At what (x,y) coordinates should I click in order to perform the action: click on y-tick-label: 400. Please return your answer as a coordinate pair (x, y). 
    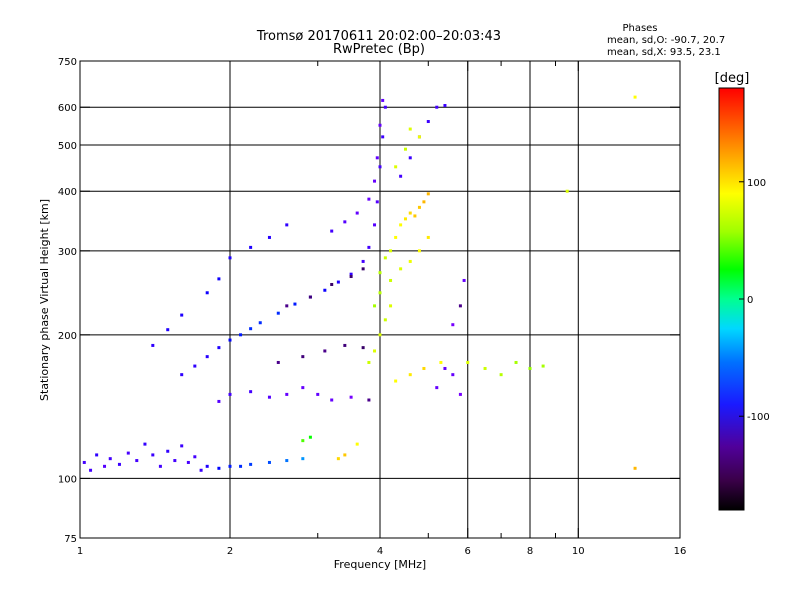
    Looking at the image, I should click on (67, 192).